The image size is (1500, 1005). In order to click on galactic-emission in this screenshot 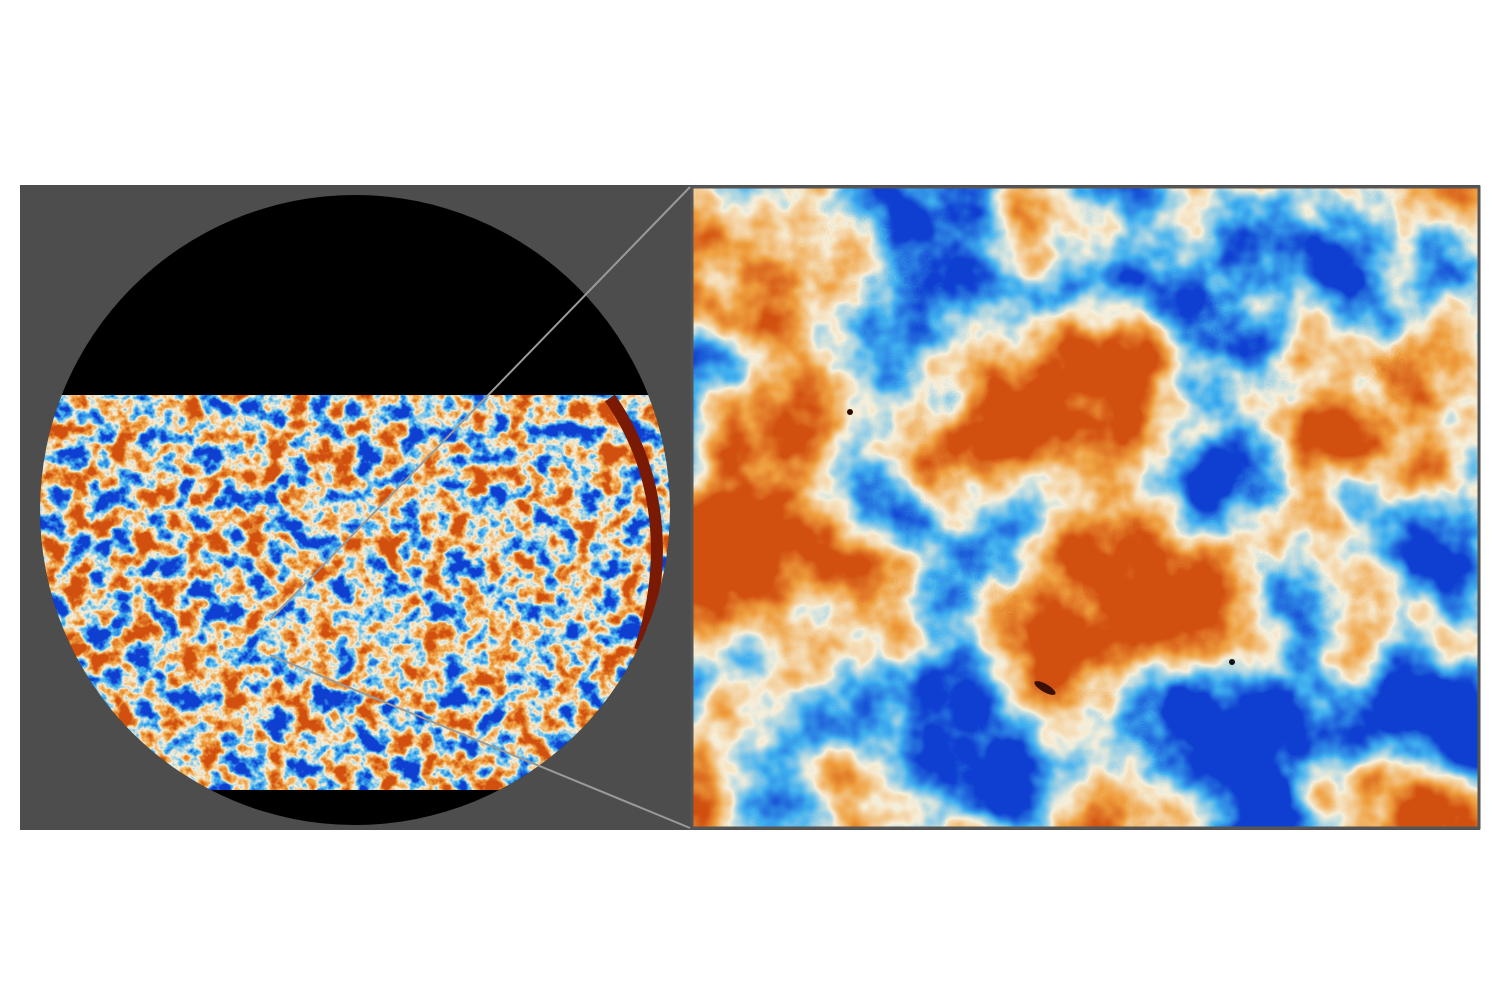, I will do `click(634, 523)`.